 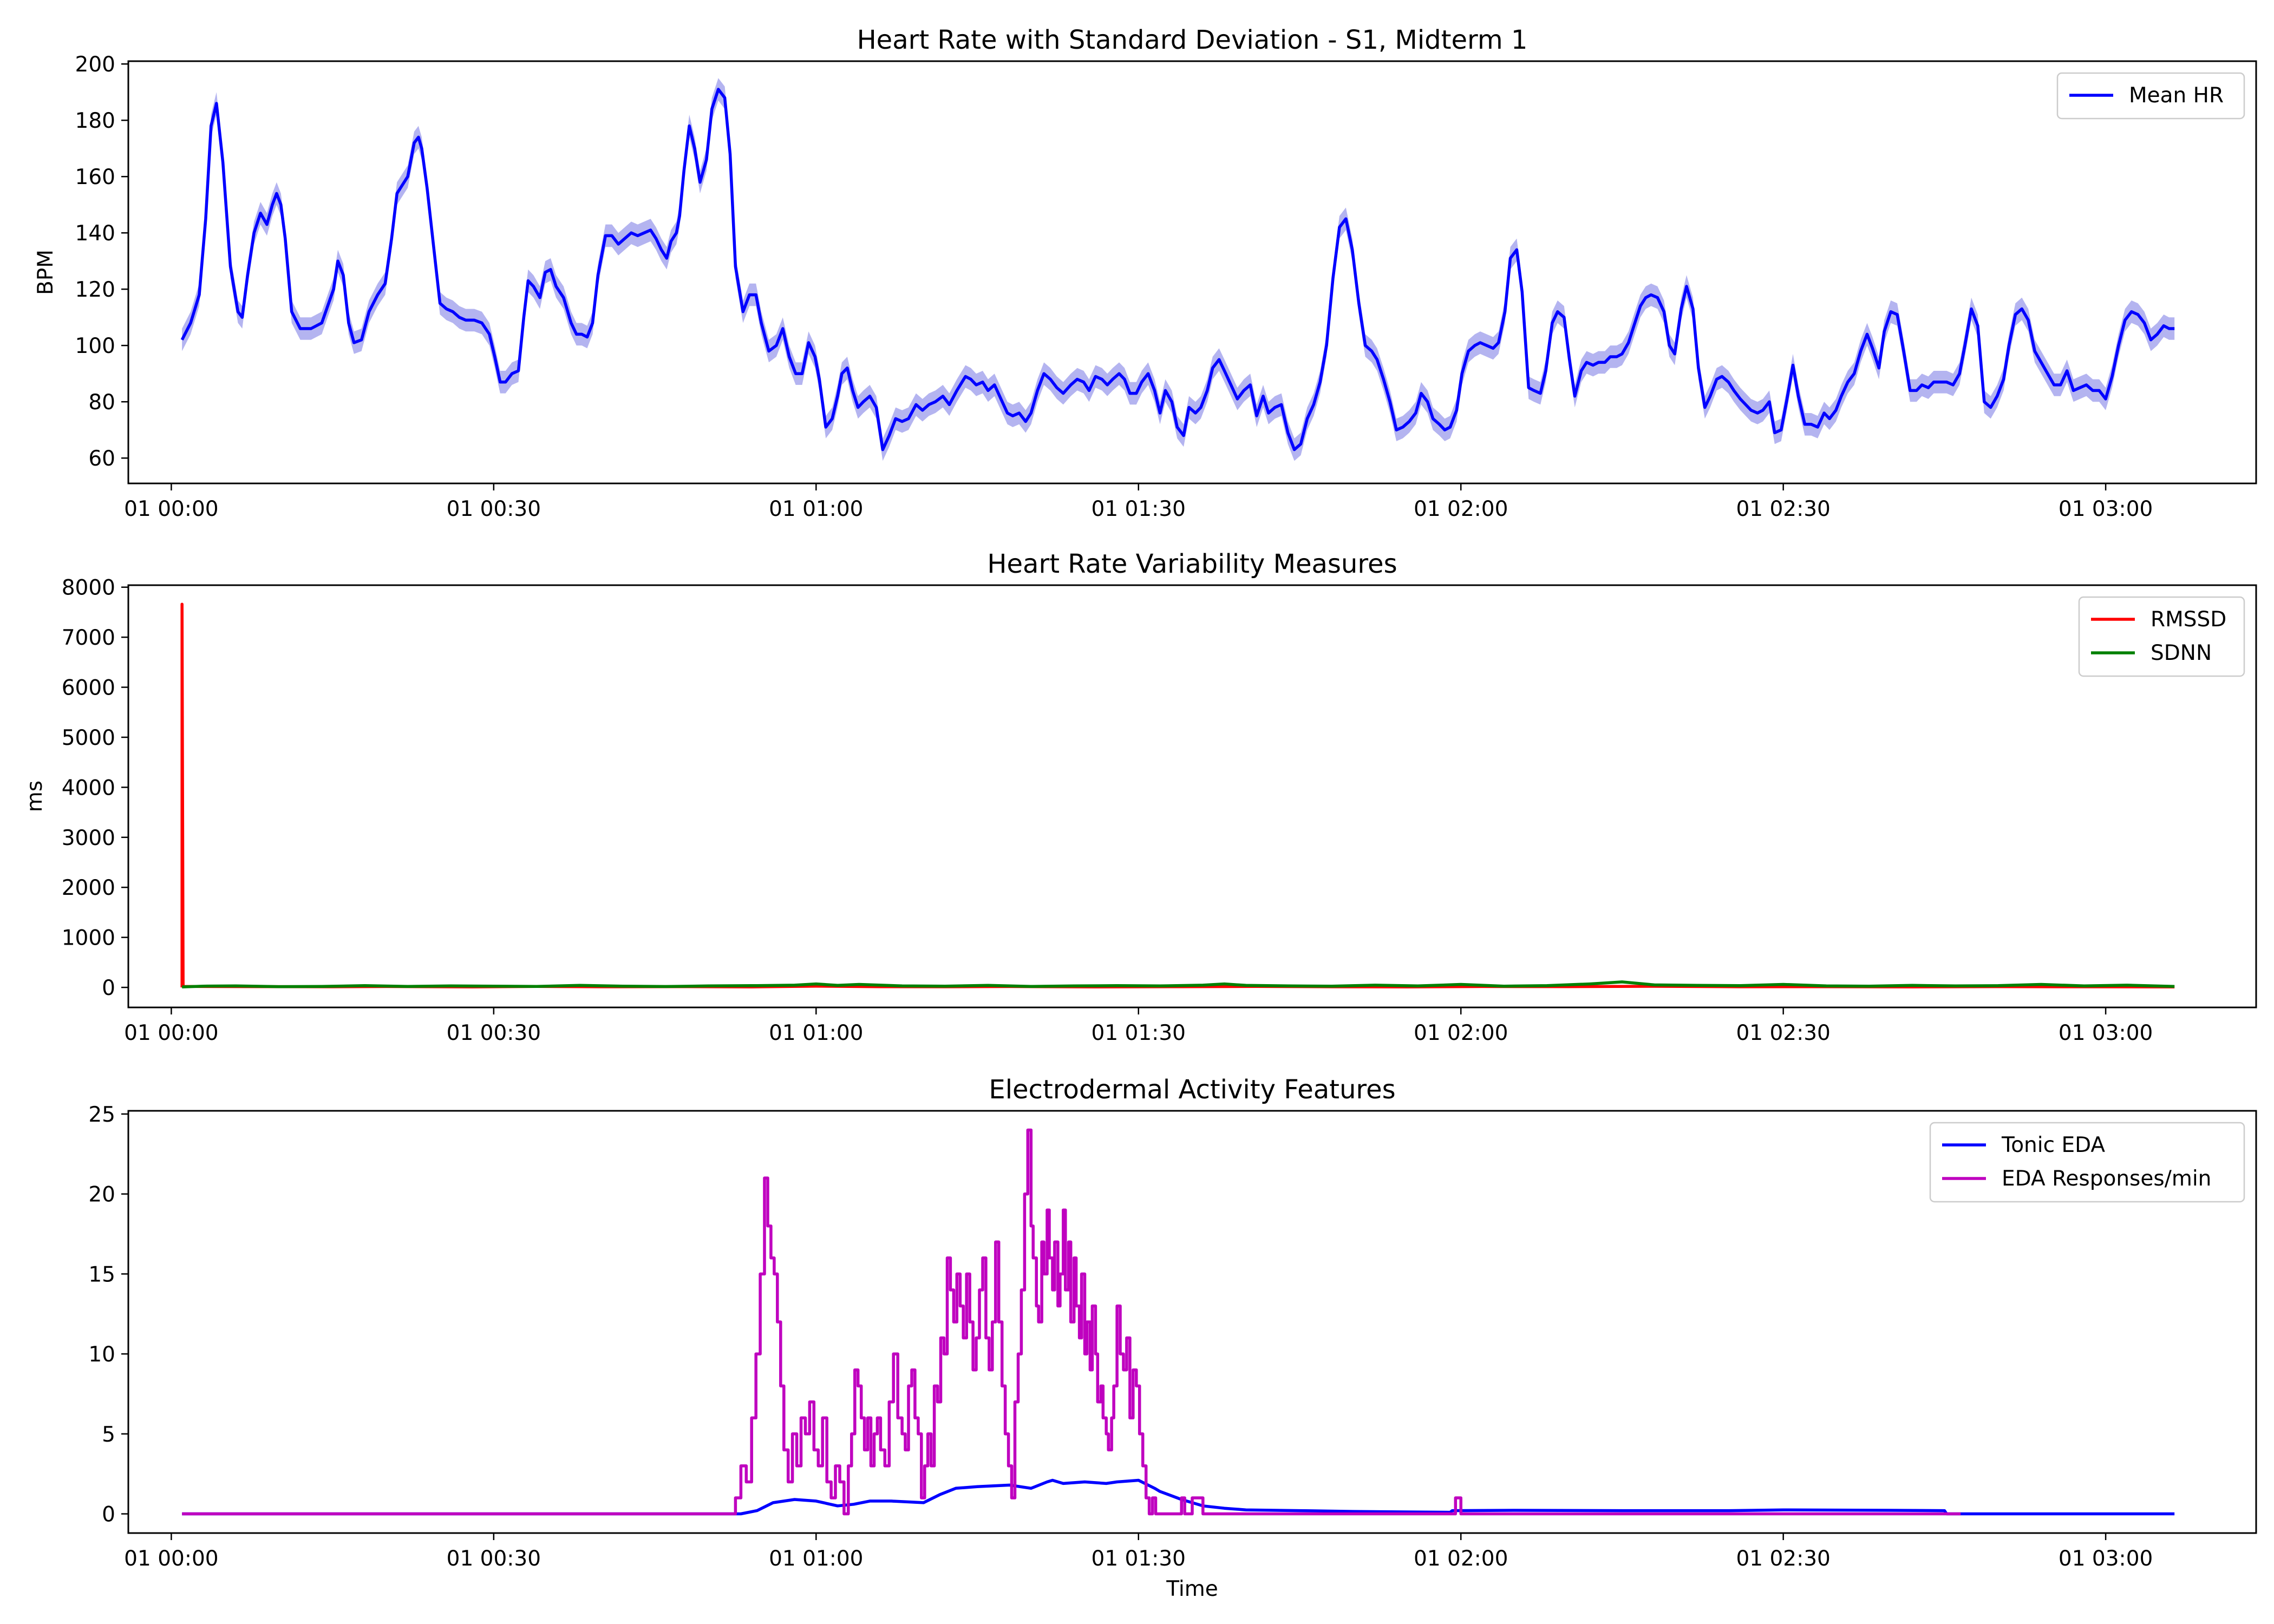 I want to click on chart-title: Heart Rate Variability Measures, so click(x=1192, y=564).